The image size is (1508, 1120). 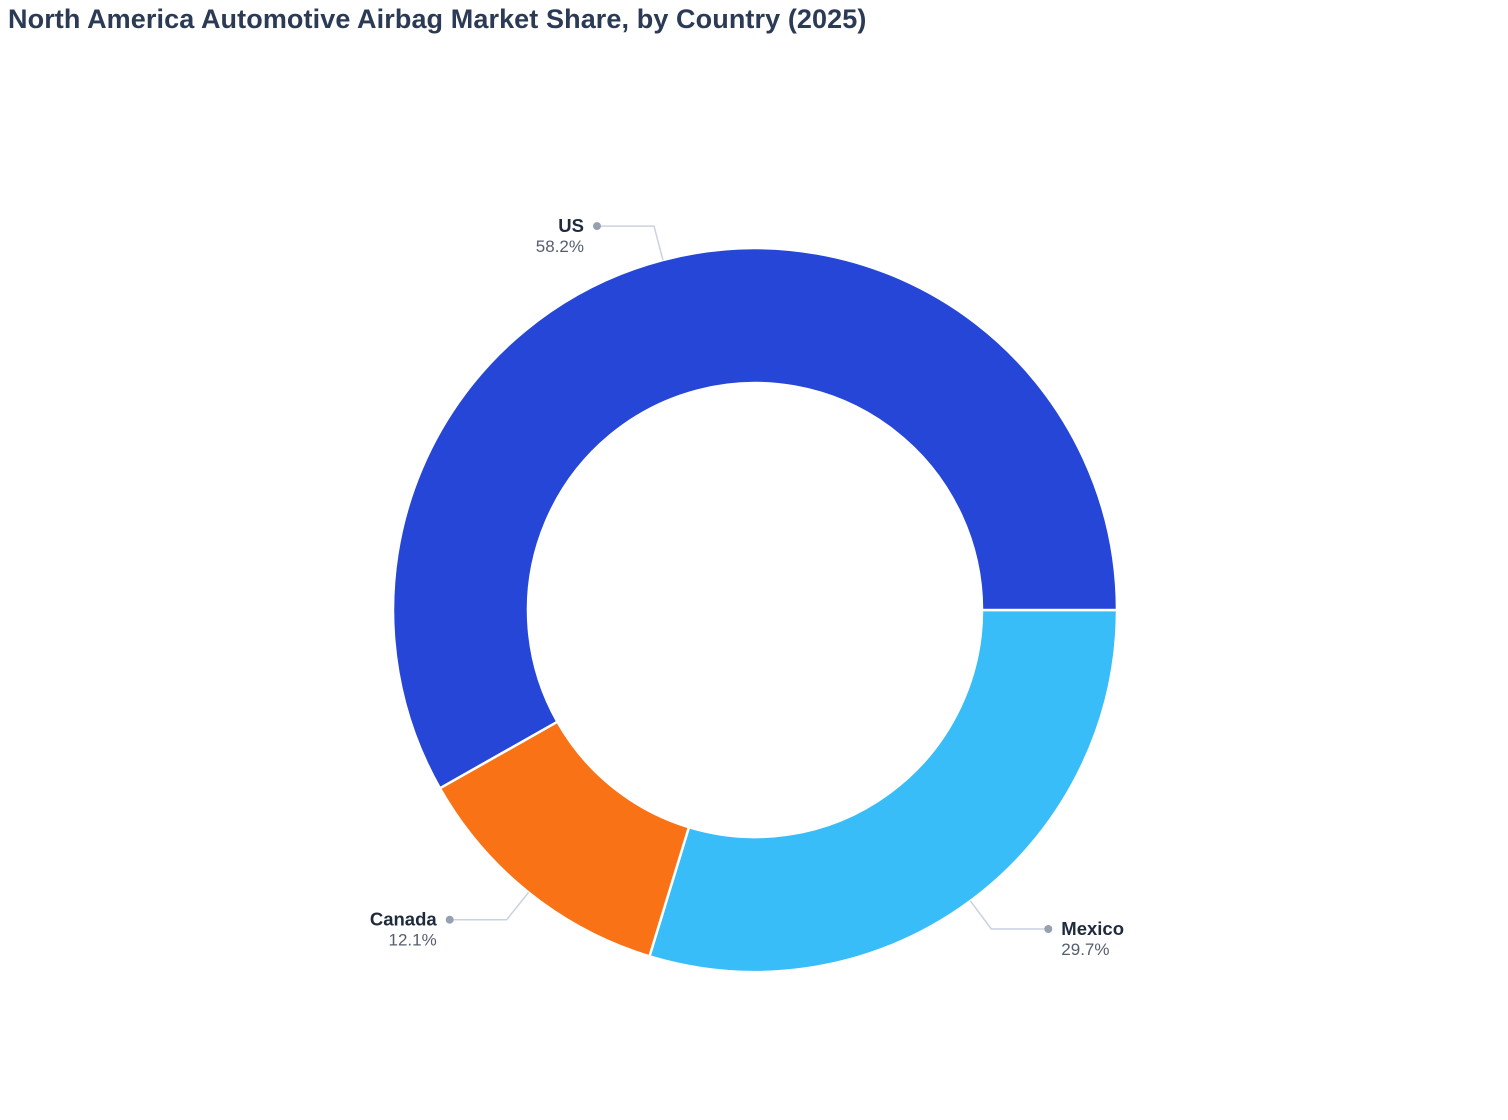 I want to click on slice-label-canada: Canada, so click(x=404, y=919).